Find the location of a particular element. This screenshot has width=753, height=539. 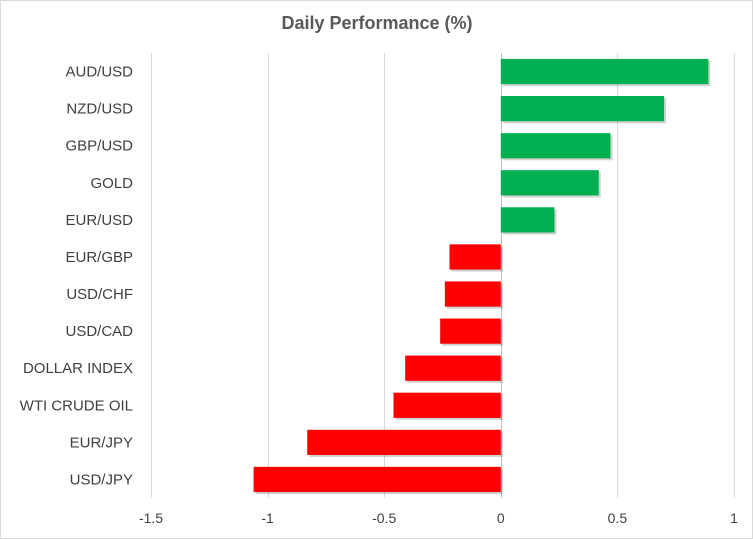

bar-dollar-index is located at coordinates (453, 368).